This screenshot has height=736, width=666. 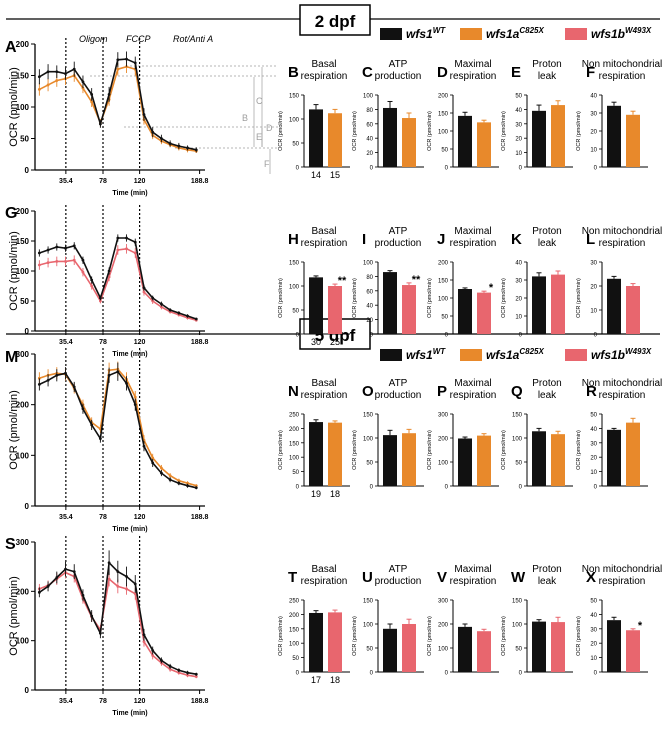 I want to click on y-tick-label: 300, so click(x=23, y=354).